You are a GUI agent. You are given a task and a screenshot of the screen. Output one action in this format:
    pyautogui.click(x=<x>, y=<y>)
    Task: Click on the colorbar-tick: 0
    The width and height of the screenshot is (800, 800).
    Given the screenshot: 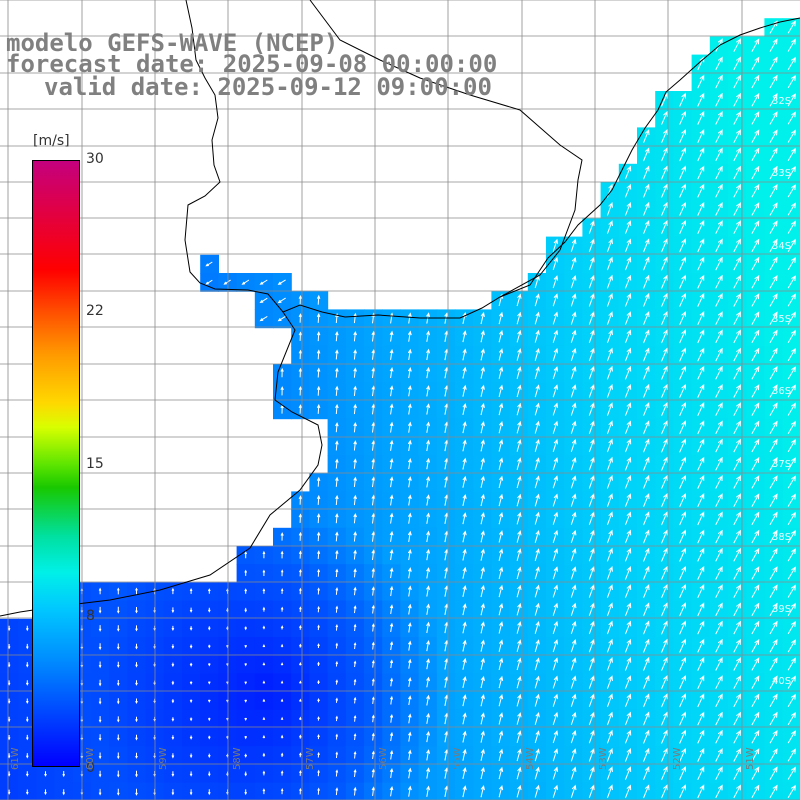 What is the action you would take?
    pyautogui.click(x=90, y=768)
    